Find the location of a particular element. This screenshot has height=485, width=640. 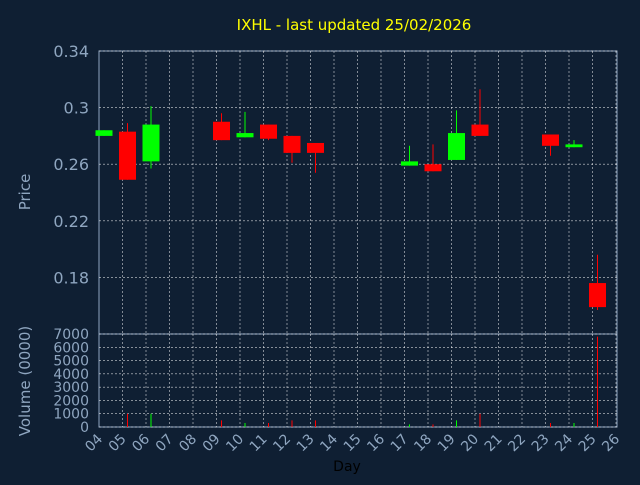

volume-tick-label: 0 is located at coordinates (84, 428).